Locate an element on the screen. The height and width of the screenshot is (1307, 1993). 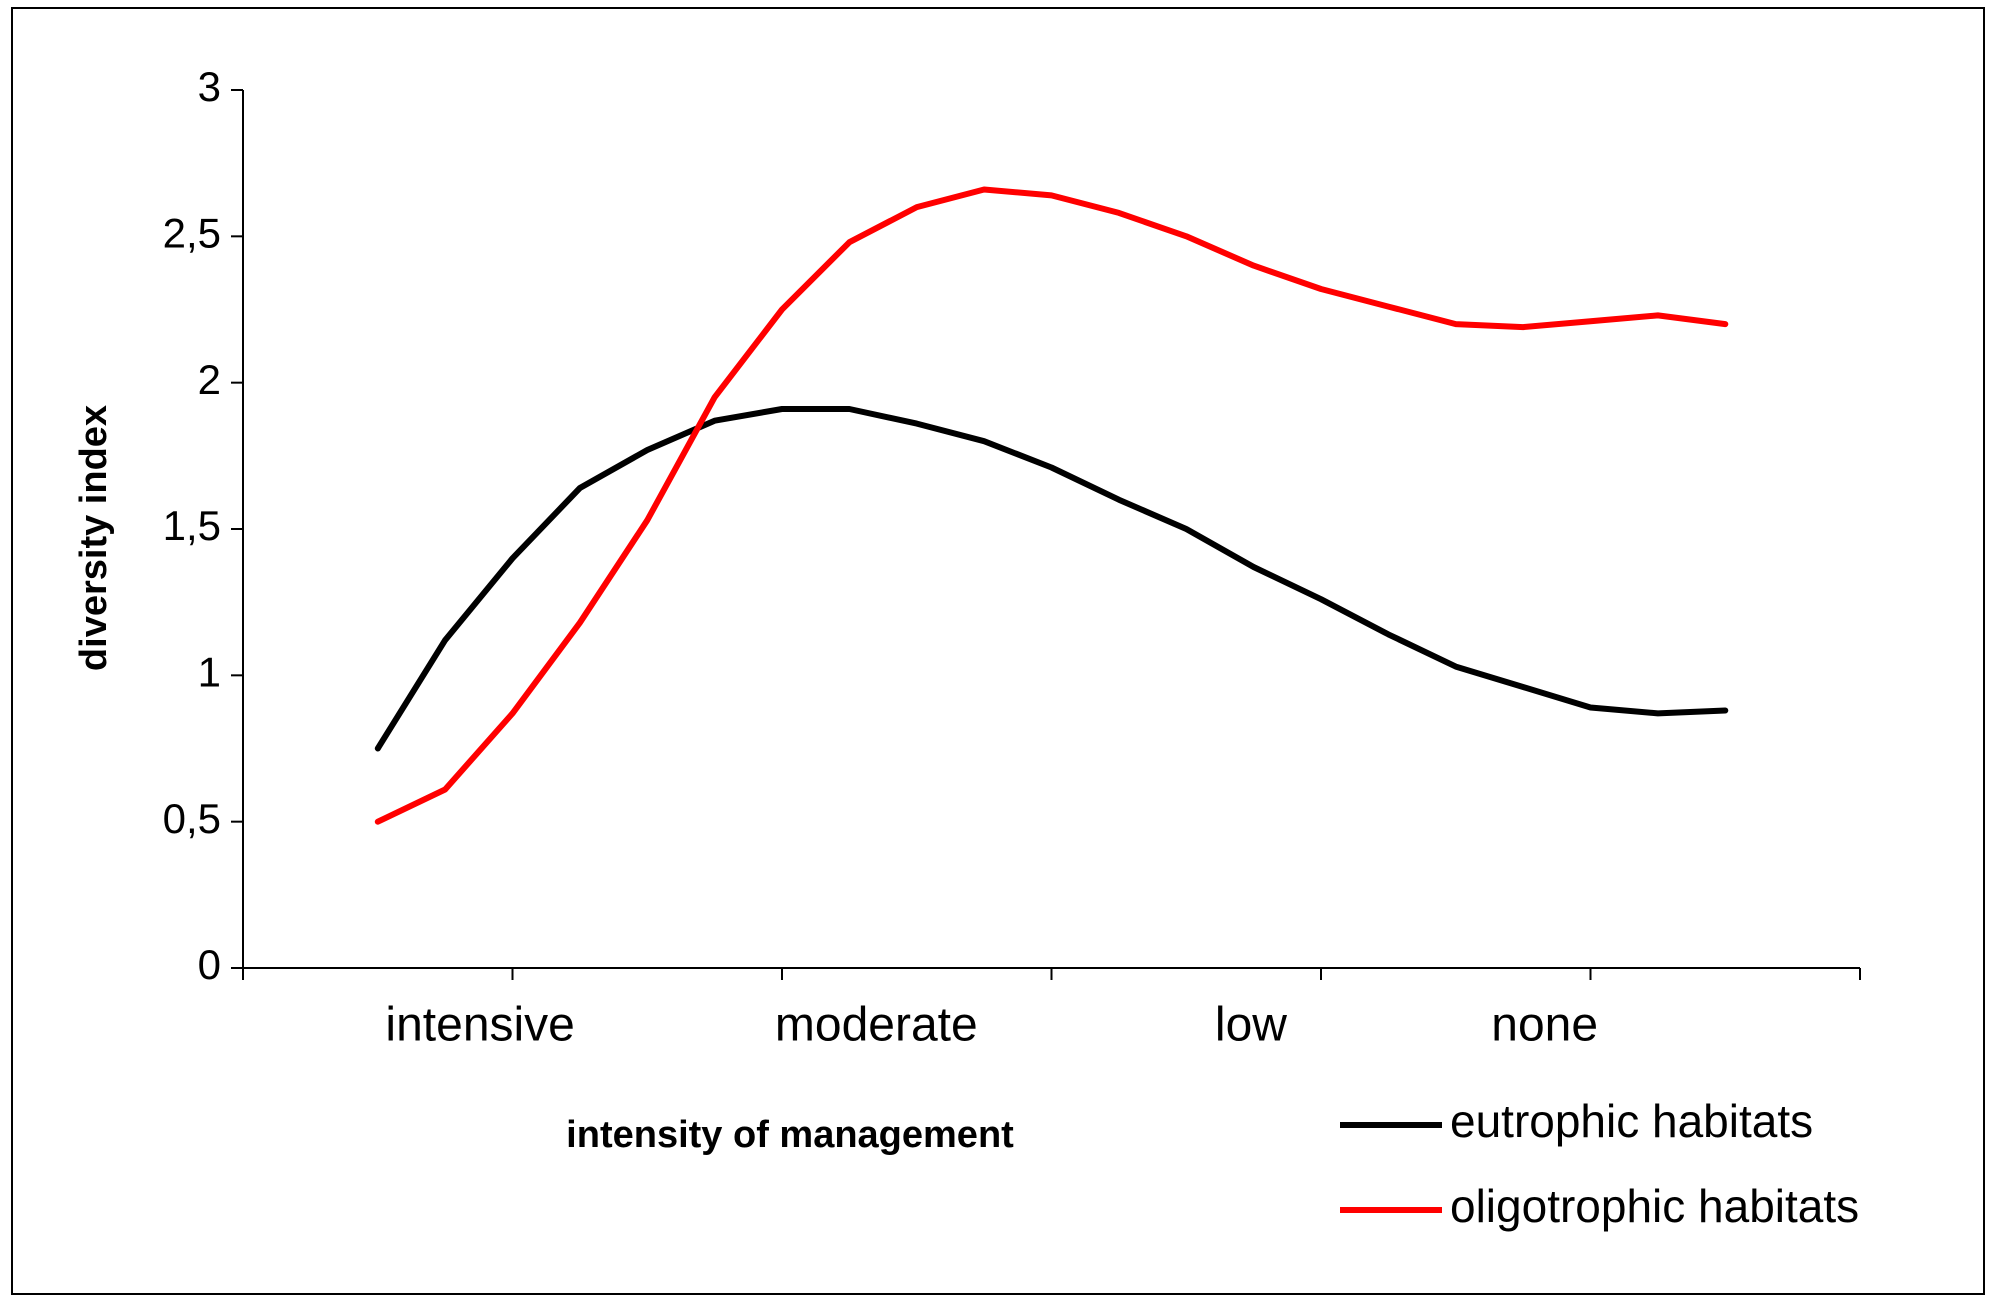
x-category-label: moderate is located at coordinates (876, 1025).